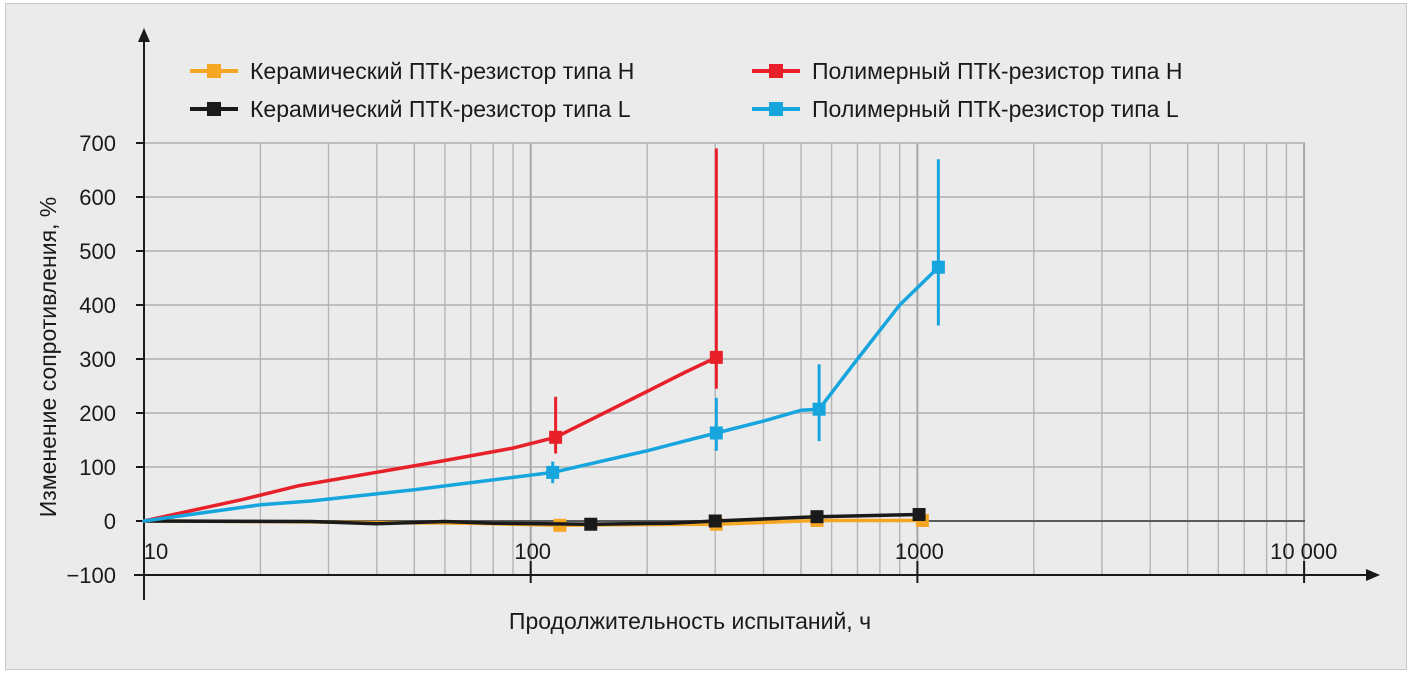 The image size is (1414, 677). I want to click on legend-entry: Полимерный ПТК-резистор типа H, so click(967, 71).